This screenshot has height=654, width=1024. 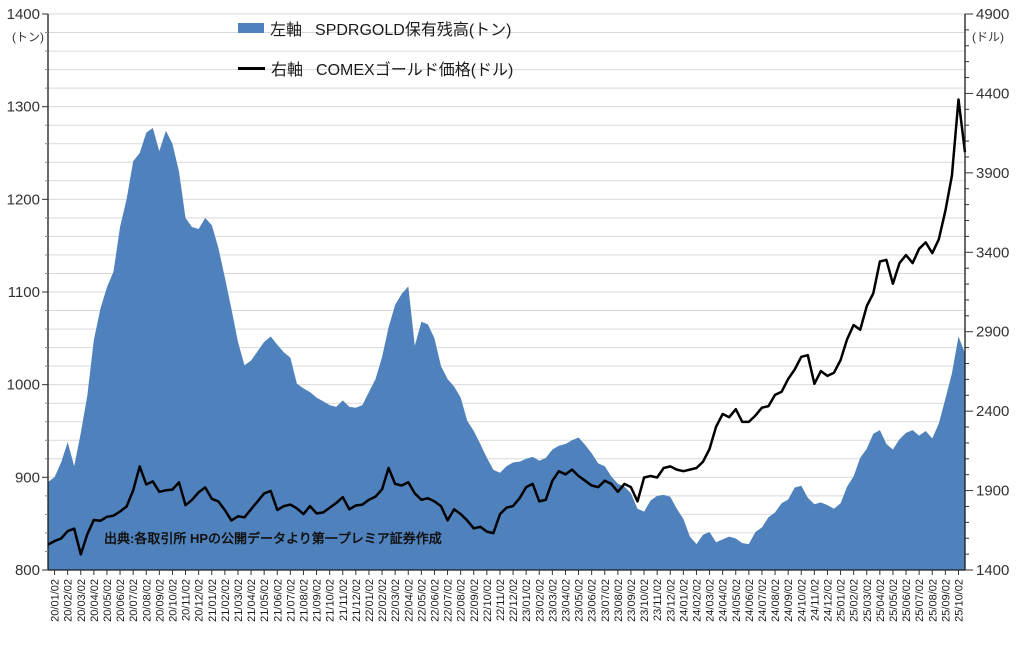 What do you see at coordinates (828, 600) in the screenshot?
I see `x-axis-tick-label: 24/12/02` at bounding box center [828, 600].